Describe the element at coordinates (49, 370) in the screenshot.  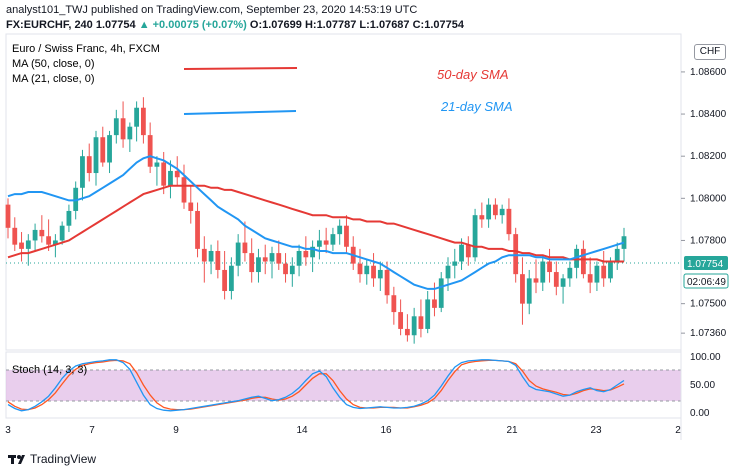
I see `stoch-legend: Stoch (14, 3, 3)` at that location.